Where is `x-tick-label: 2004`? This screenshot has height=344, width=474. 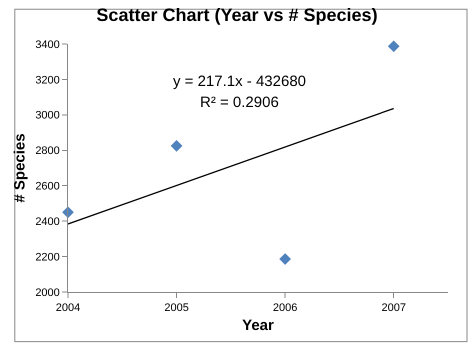
x-tick-label: 2004 is located at coordinates (68, 308).